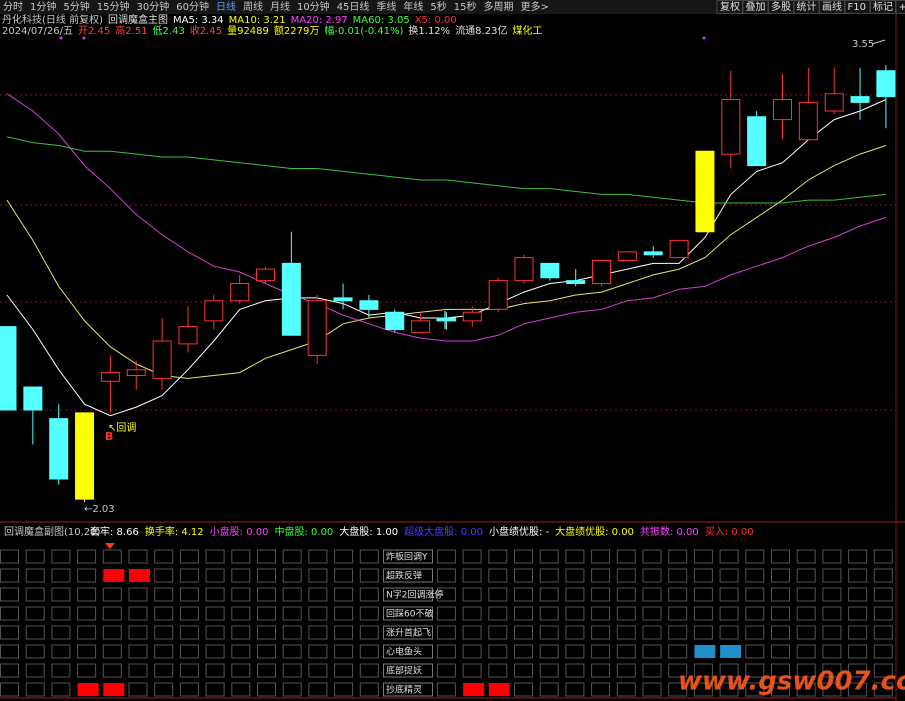  Describe the element at coordinates (122, 428) in the screenshot. I see `signal-note: ↖回调` at that location.